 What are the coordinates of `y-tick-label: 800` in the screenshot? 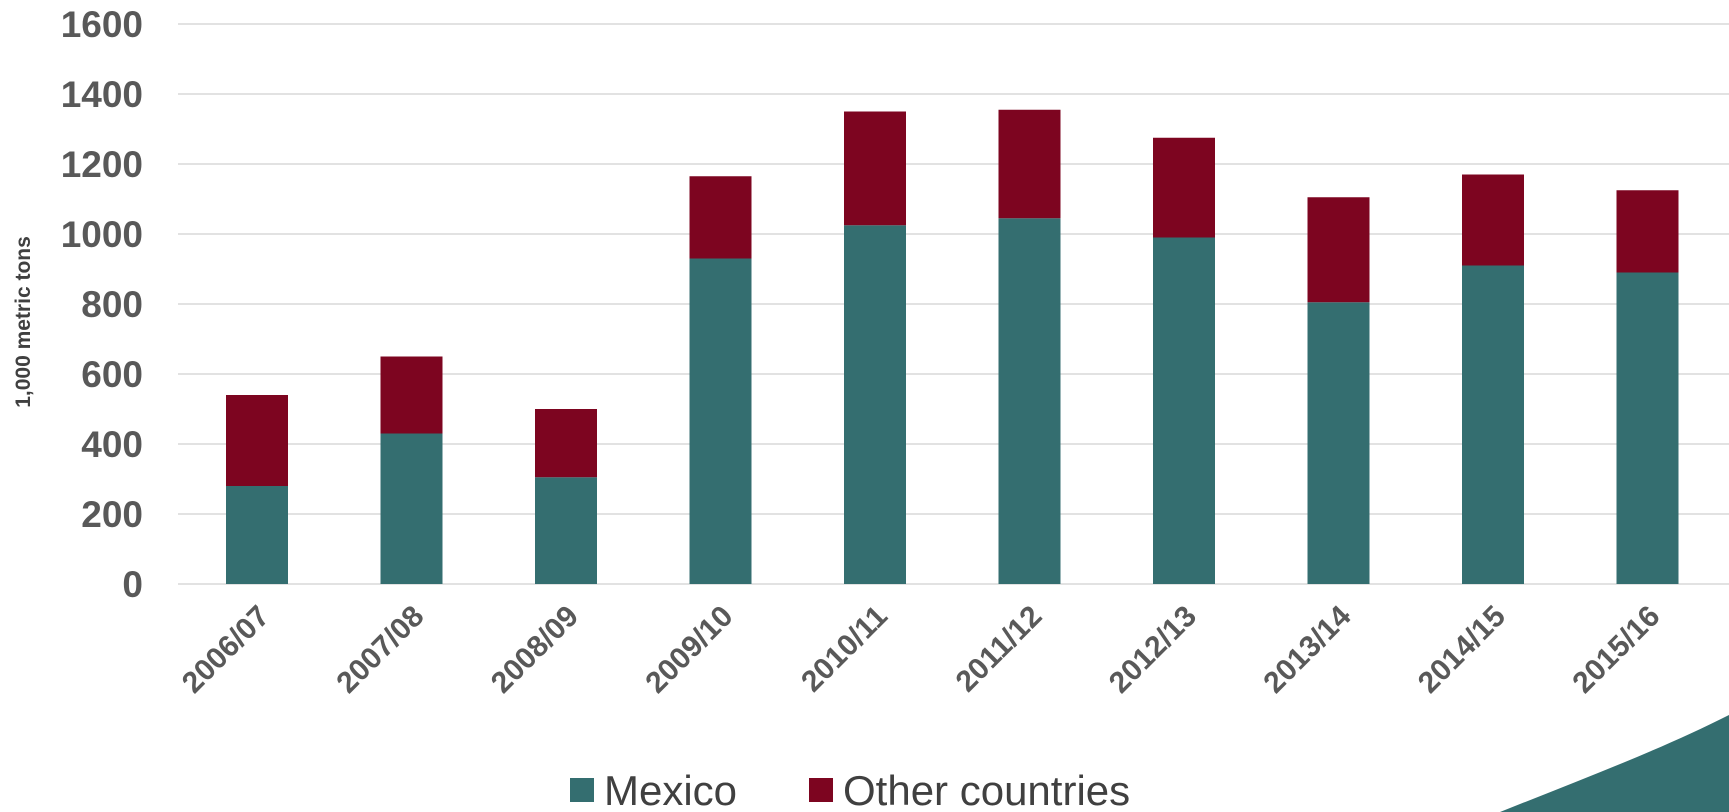 It's located at (112, 304).